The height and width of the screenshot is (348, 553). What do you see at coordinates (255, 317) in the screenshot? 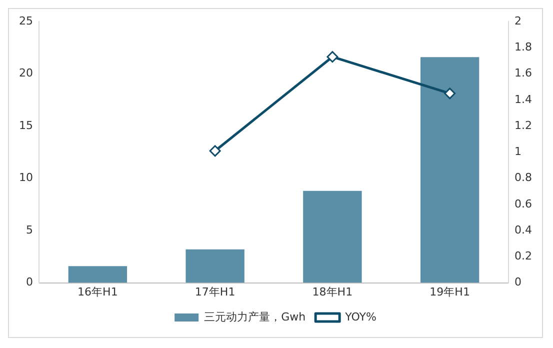
I see `legend-label: 三元动力产量，Gwh` at bounding box center [255, 317].